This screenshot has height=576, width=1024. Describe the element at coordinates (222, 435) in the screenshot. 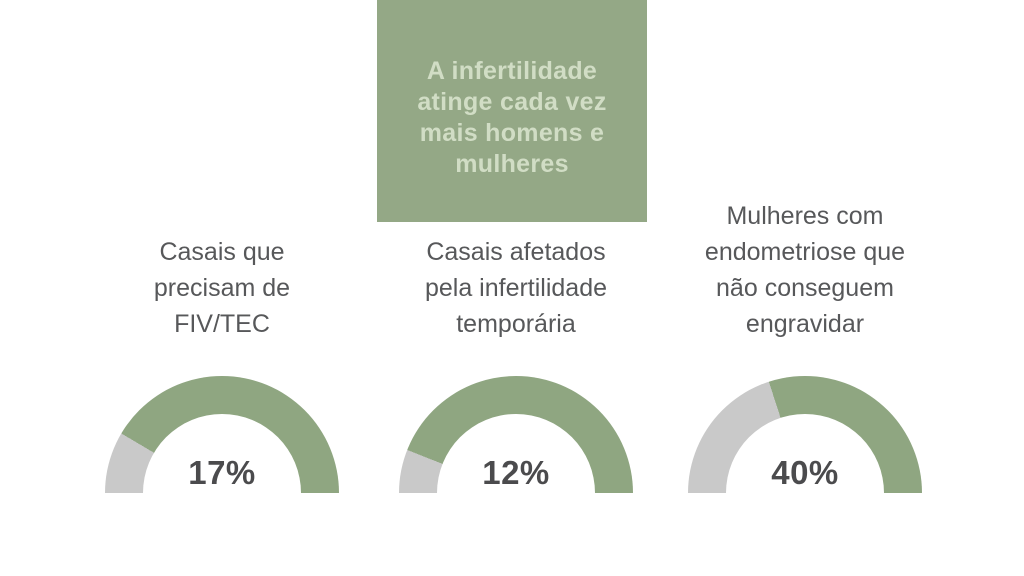

I see `gauge-chart: 17%` at that location.